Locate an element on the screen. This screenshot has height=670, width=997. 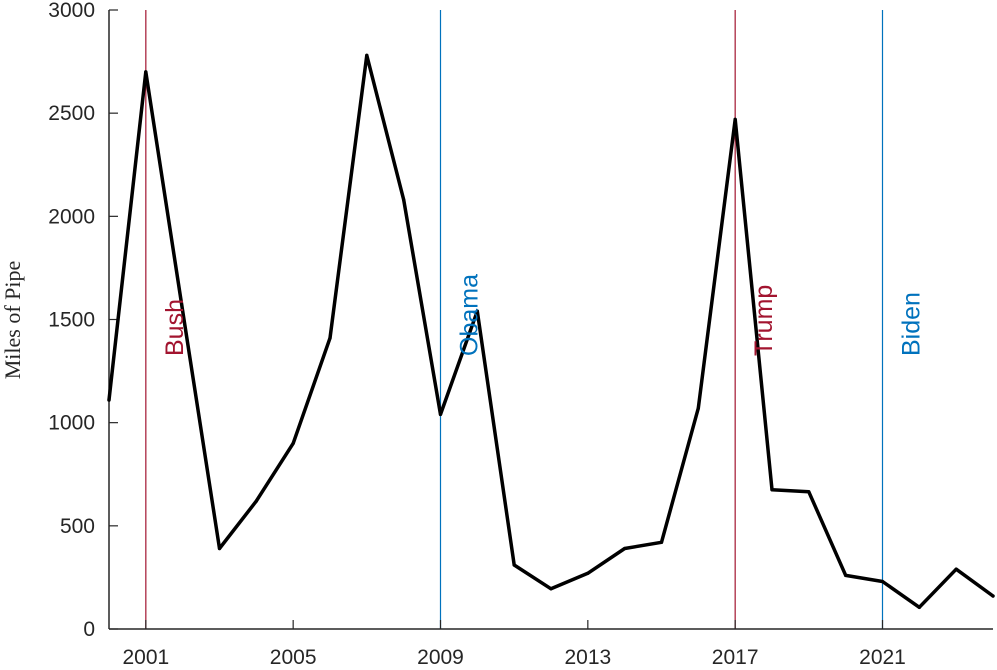
x-tick-label: 2001 is located at coordinates (145, 657).